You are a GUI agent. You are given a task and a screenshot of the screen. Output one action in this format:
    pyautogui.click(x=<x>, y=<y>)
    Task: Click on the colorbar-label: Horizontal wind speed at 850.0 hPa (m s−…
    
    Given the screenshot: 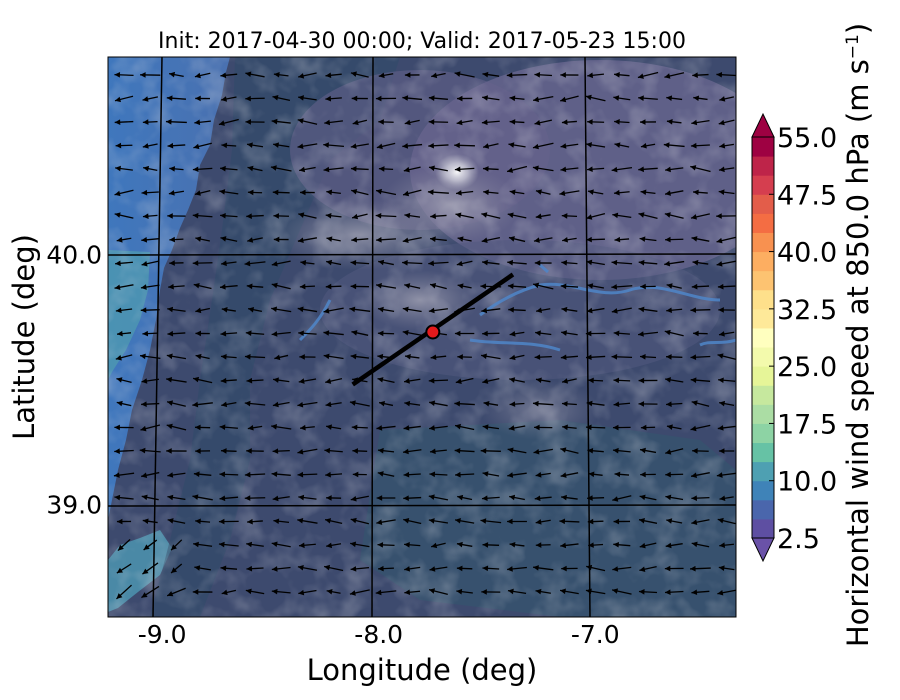 What is the action you would take?
    pyautogui.click(x=858, y=335)
    